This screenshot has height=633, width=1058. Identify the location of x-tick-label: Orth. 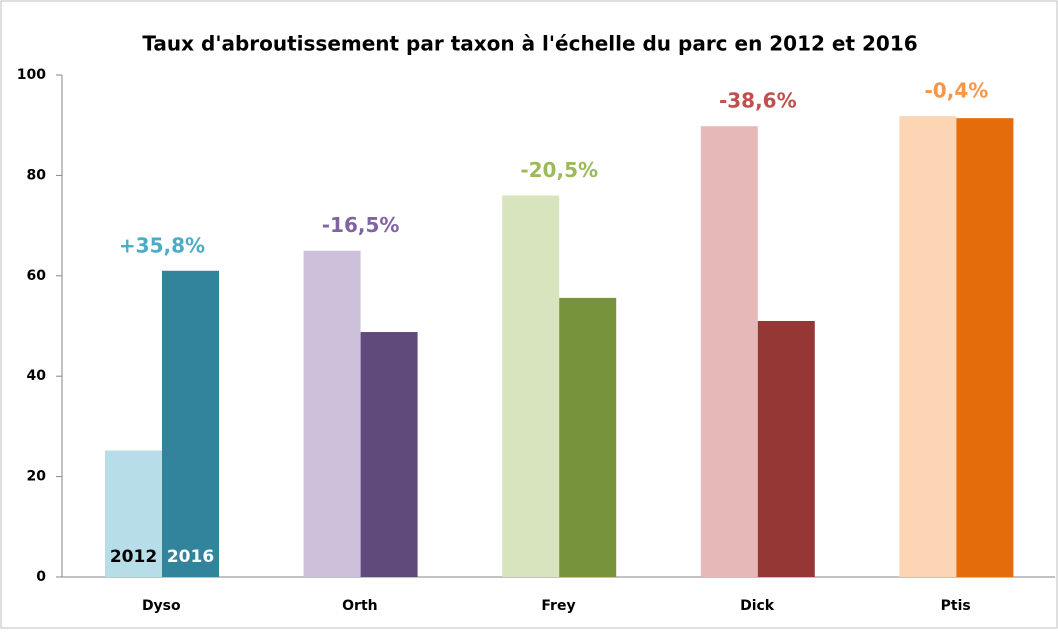
(359, 606).